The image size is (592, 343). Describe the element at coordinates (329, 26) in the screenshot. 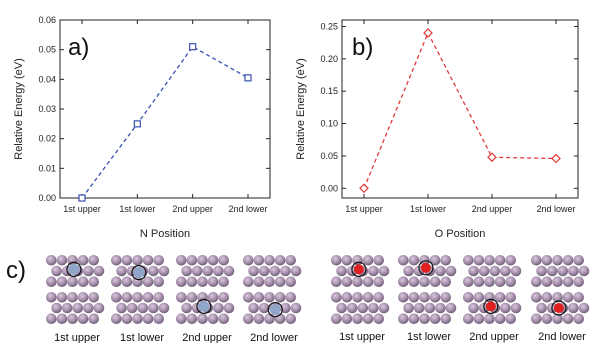

I see `y-tick-label: 0.25` at that location.